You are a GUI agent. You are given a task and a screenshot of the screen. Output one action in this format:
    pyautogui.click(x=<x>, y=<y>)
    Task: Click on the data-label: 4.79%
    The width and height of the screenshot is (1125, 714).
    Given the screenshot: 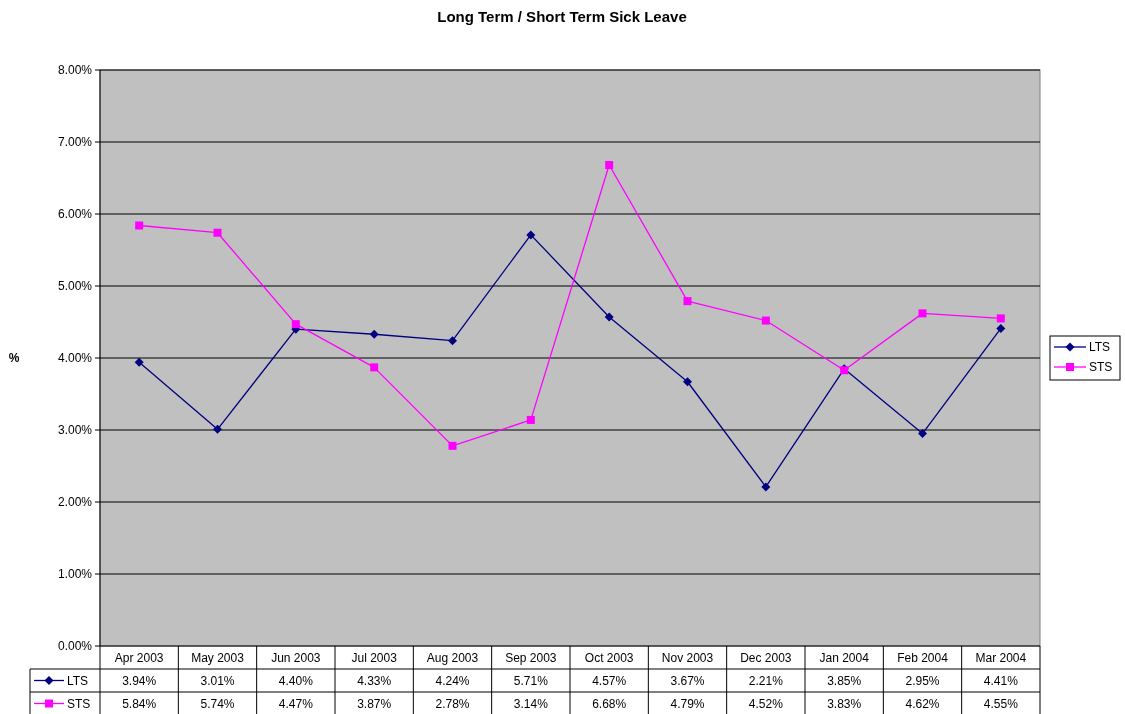 What is the action you would take?
    pyautogui.click(x=687, y=703)
    